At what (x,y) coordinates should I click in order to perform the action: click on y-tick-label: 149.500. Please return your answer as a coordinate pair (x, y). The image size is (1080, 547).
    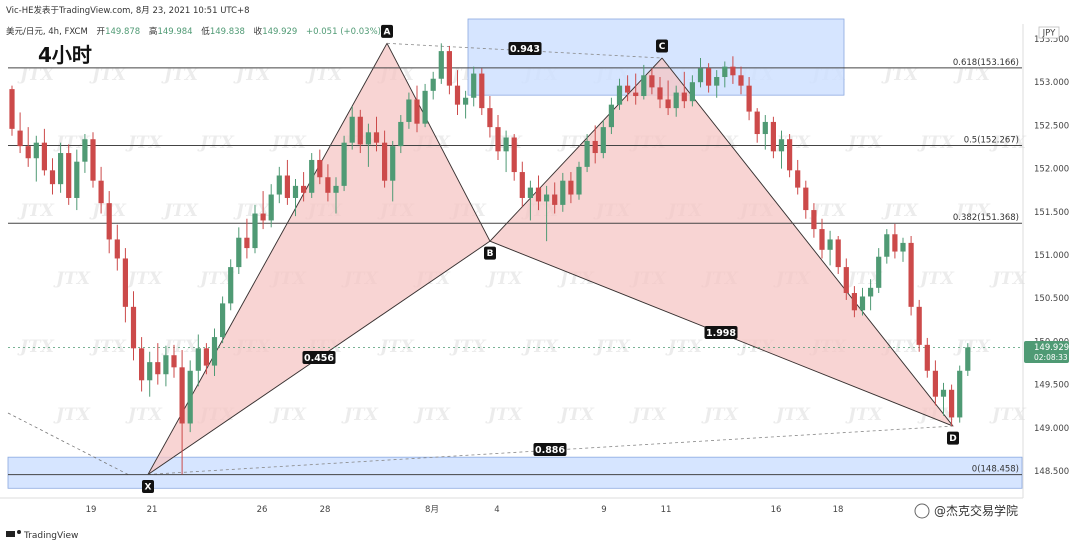
    Looking at the image, I should click on (1051, 386).